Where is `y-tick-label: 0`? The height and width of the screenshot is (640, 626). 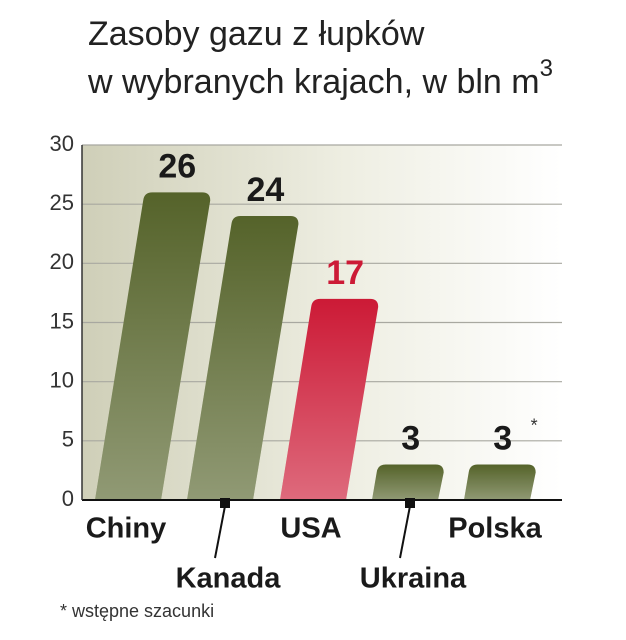 y-tick-label: 0 is located at coordinates (68, 498).